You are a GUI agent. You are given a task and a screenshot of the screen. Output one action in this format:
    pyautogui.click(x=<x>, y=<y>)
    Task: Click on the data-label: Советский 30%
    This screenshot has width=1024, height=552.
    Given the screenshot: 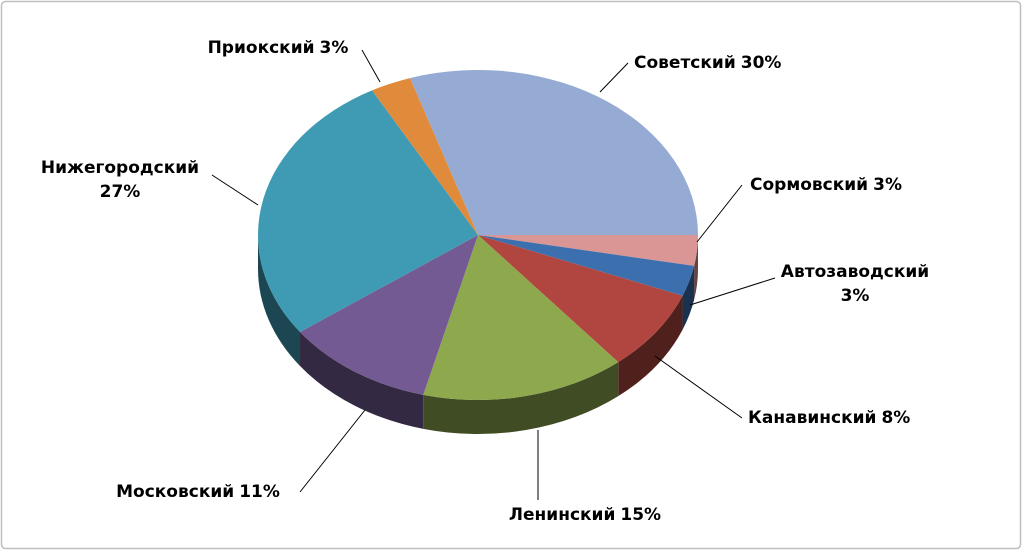 What is the action you would take?
    pyautogui.click(x=707, y=63)
    